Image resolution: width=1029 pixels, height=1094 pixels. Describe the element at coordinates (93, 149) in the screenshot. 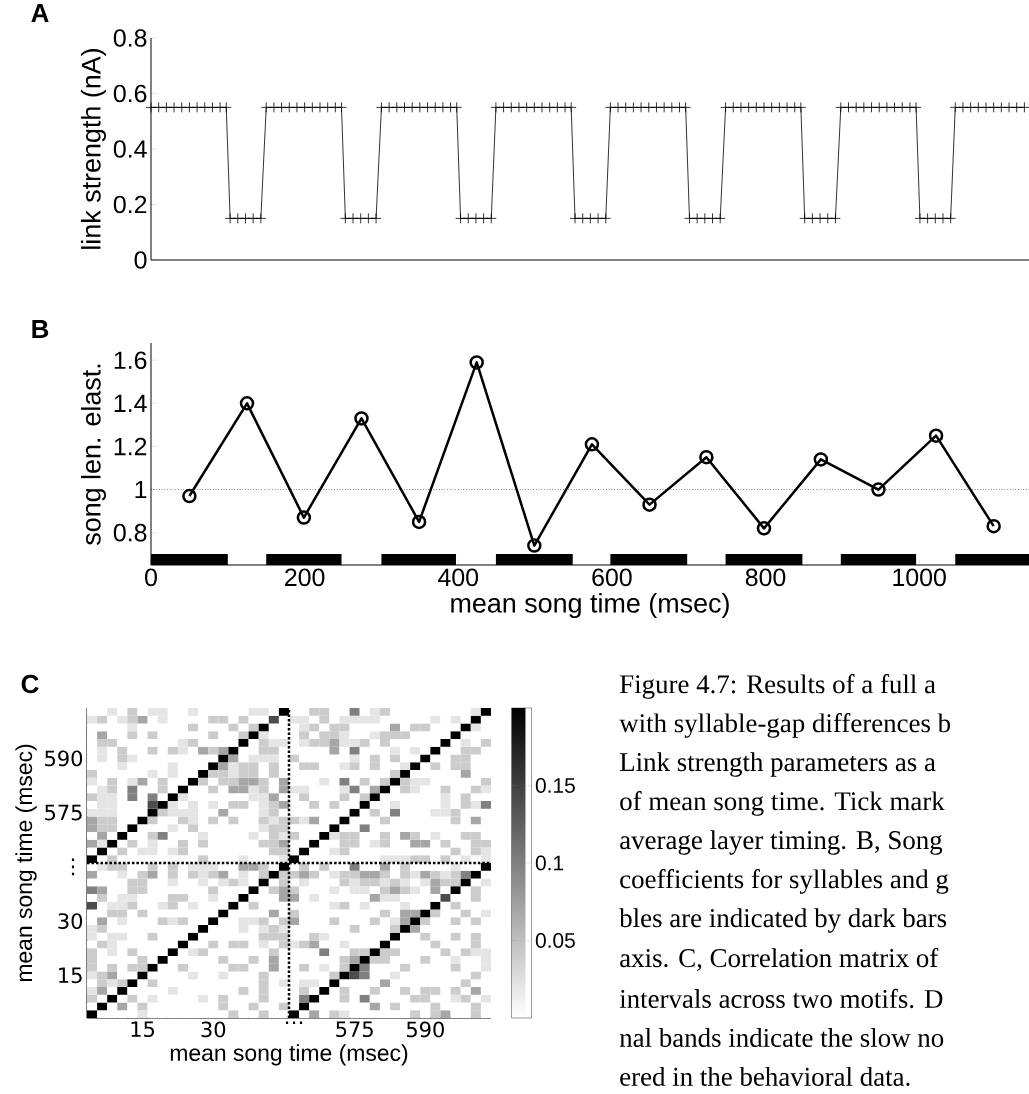

I see `y-axis-title: link strength (nA)` at that location.